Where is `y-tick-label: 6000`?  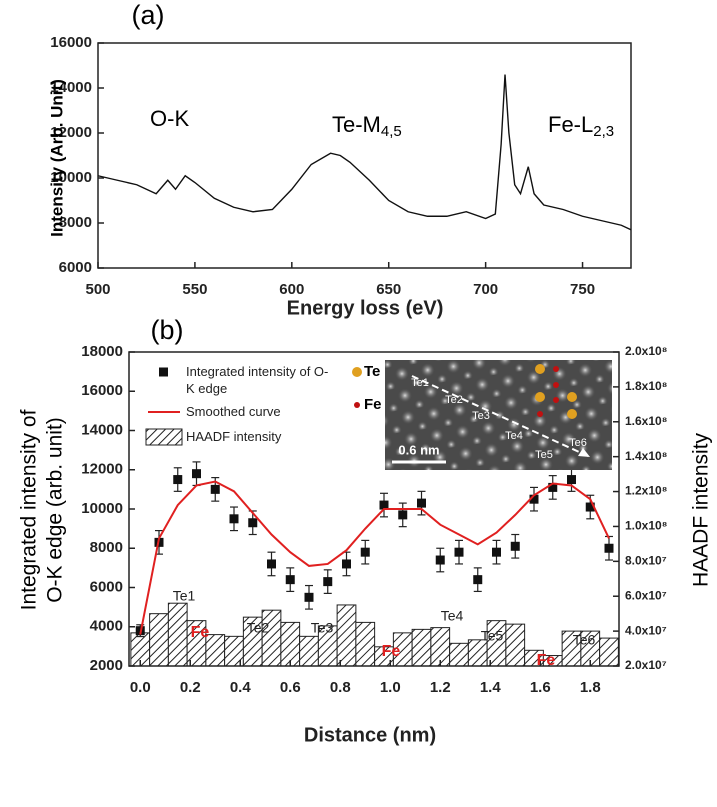 y-tick-label: 6000 is located at coordinates (106, 586).